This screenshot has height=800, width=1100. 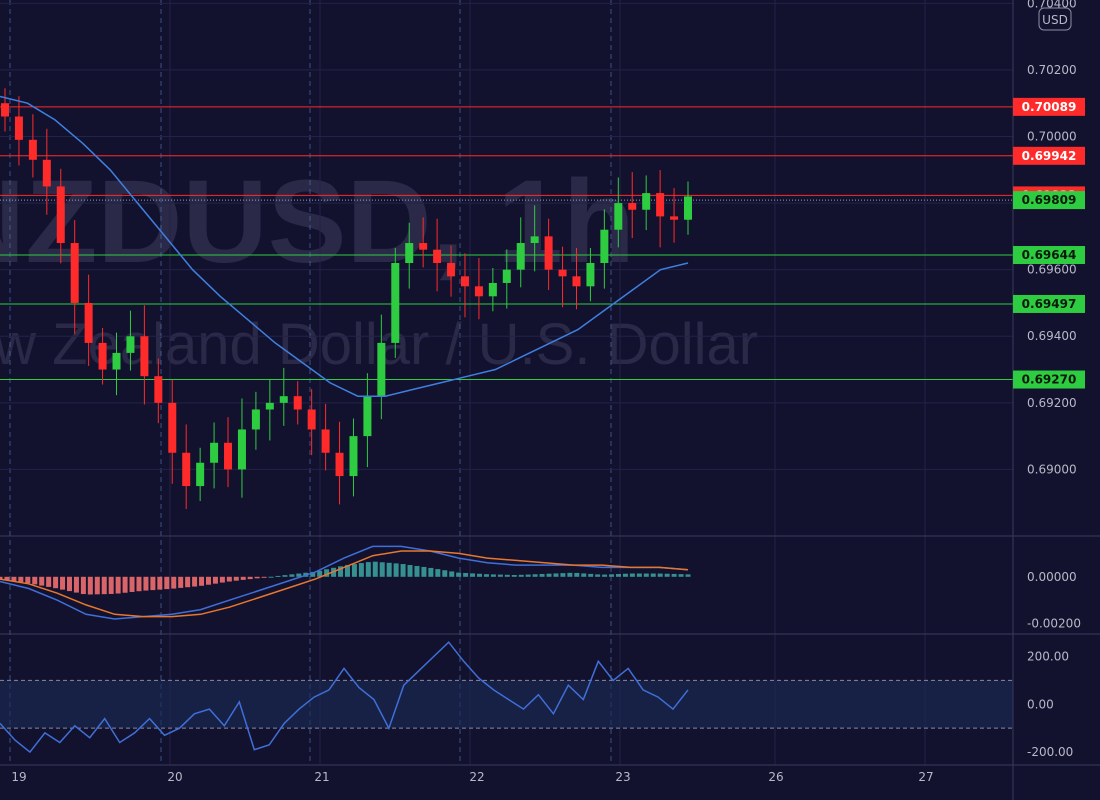 I want to click on cci-band, so click(x=506, y=704).